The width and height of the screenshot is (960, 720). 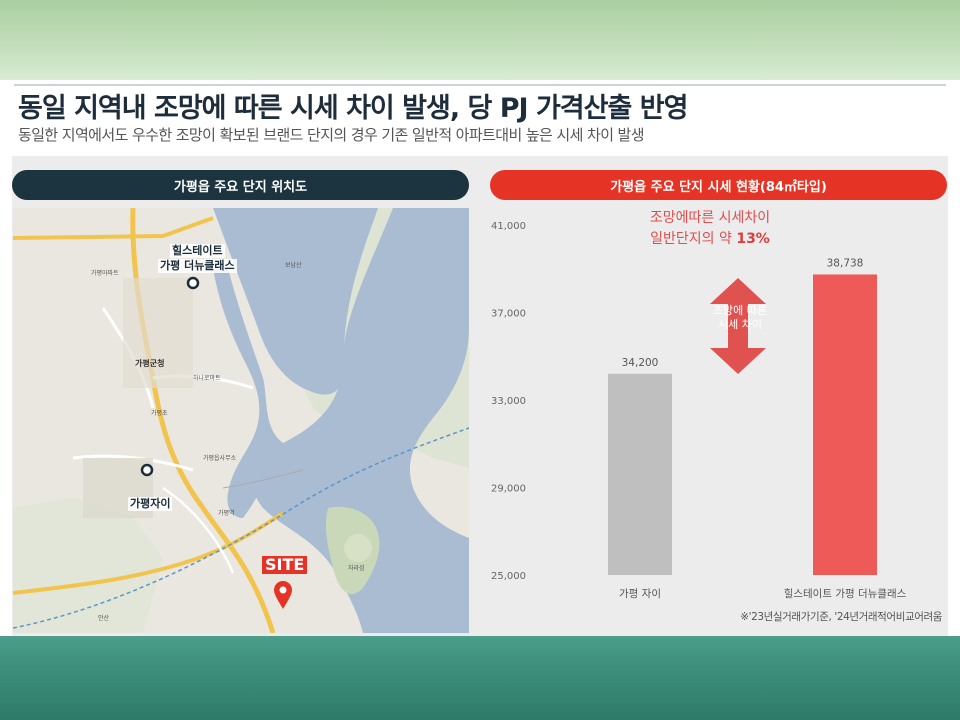 What do you see at coordinates (480, 678) in the screenshot?
I see `footer-background` at bounding box center [480, 678].